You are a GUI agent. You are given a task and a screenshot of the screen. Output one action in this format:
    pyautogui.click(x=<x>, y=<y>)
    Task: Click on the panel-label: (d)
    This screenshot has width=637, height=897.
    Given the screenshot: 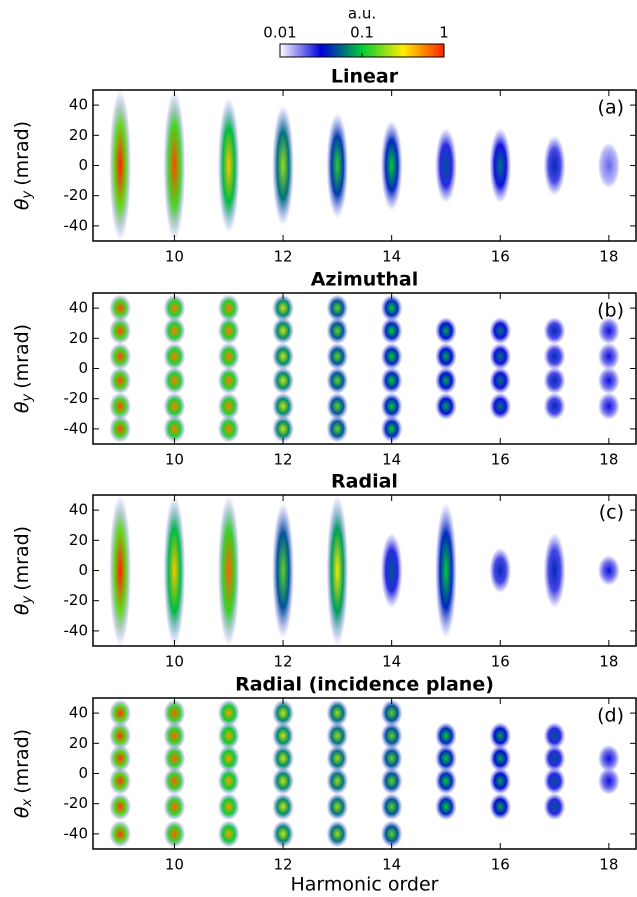 What is the action you would take?
    pyautogui.click(x=610, y=716)
    